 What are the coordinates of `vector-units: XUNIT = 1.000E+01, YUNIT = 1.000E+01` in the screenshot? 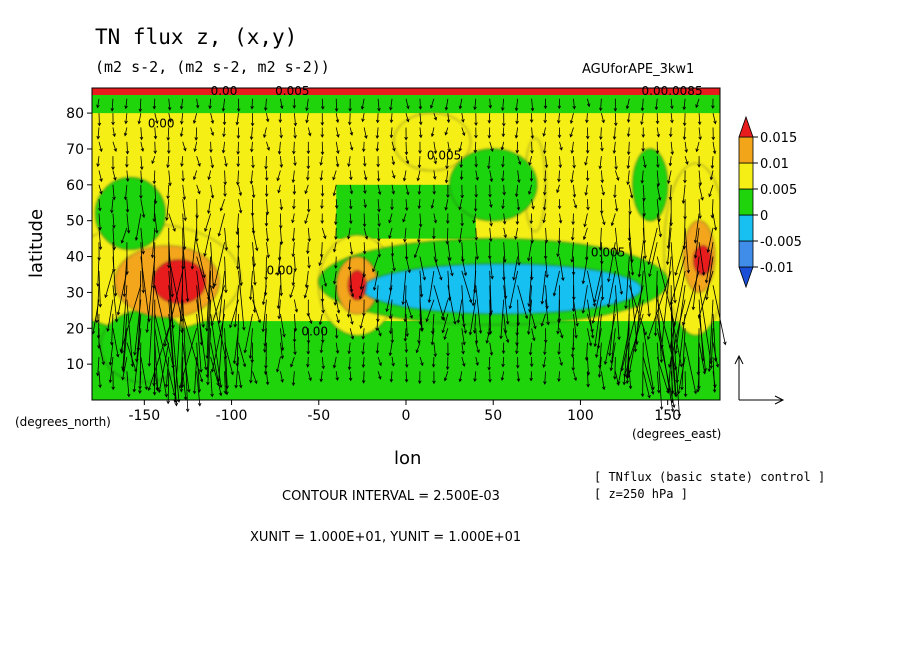 It's located at (386, 537).